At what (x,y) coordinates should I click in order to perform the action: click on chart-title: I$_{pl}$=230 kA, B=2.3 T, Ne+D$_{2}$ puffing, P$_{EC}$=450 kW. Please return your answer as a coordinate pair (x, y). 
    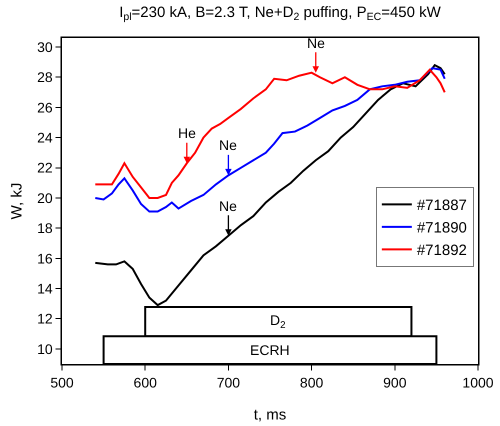
    Looking at the image, I should click on (280, 14).